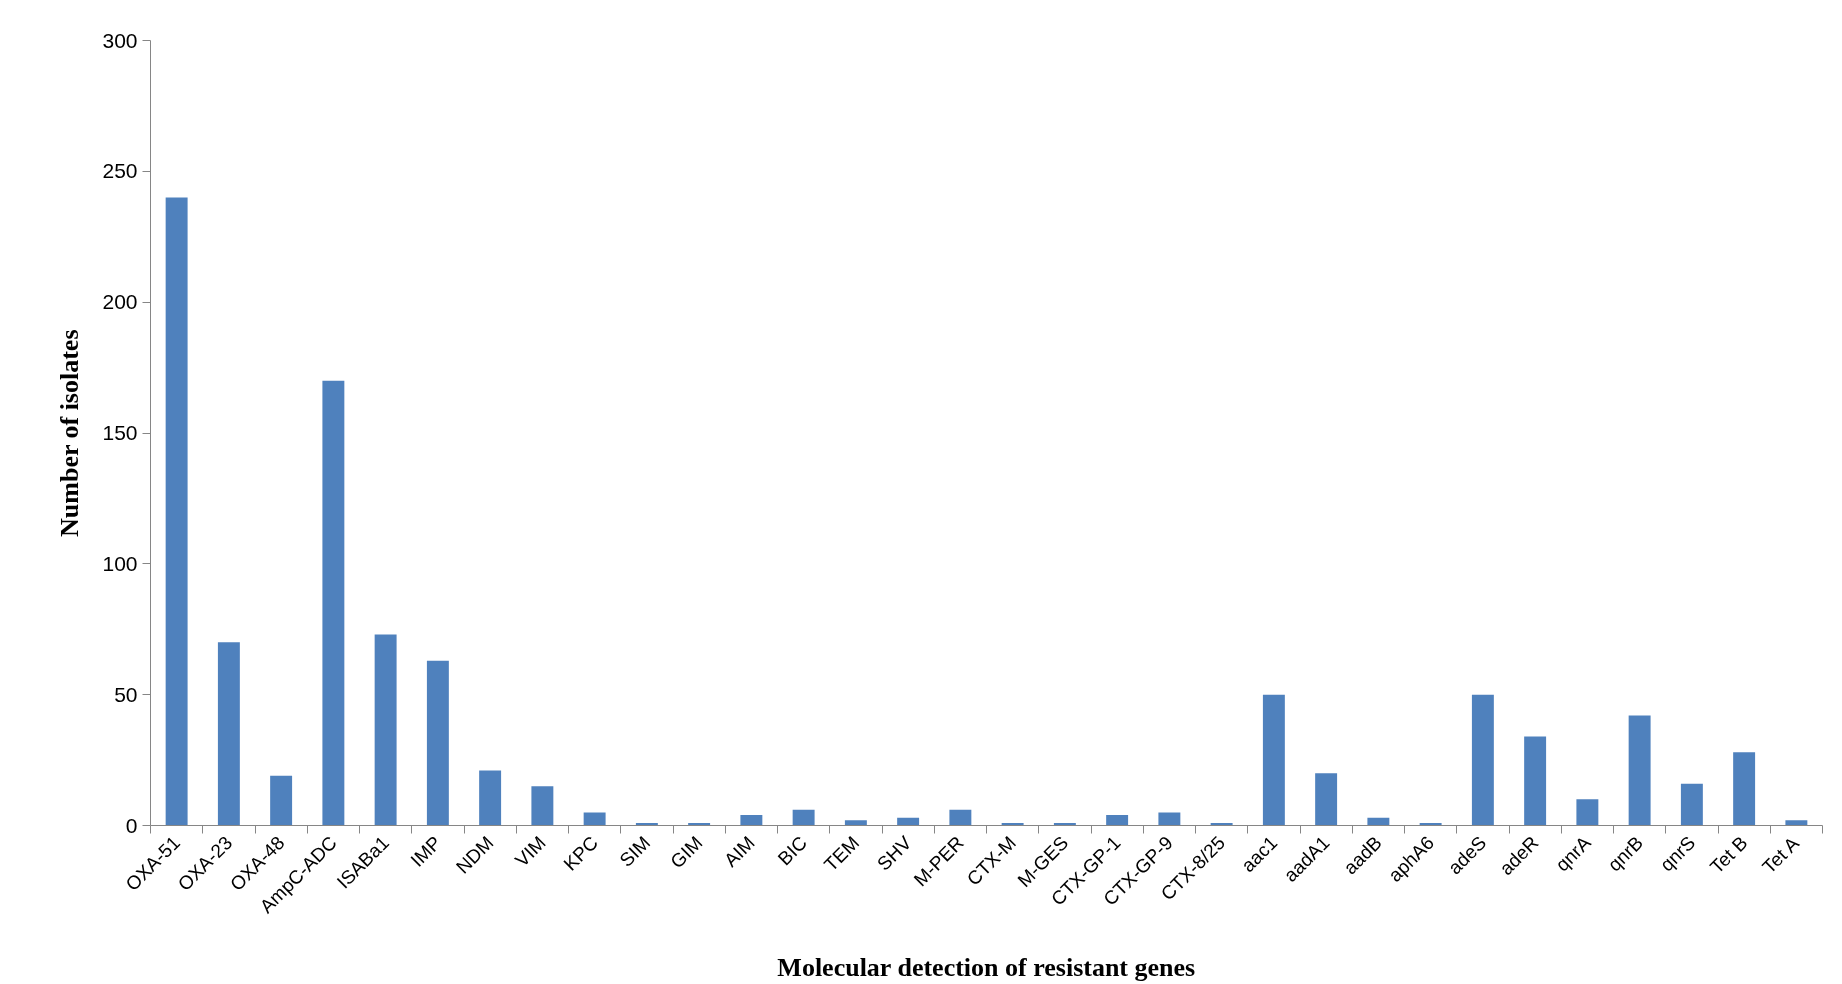 This screenshot has width=1842, height=984. What do you see at coordinates (986, 967) in the screenshot?
I see `x-axis-title: Molecular detection of resistant genes` at bounding box center [986, 967].